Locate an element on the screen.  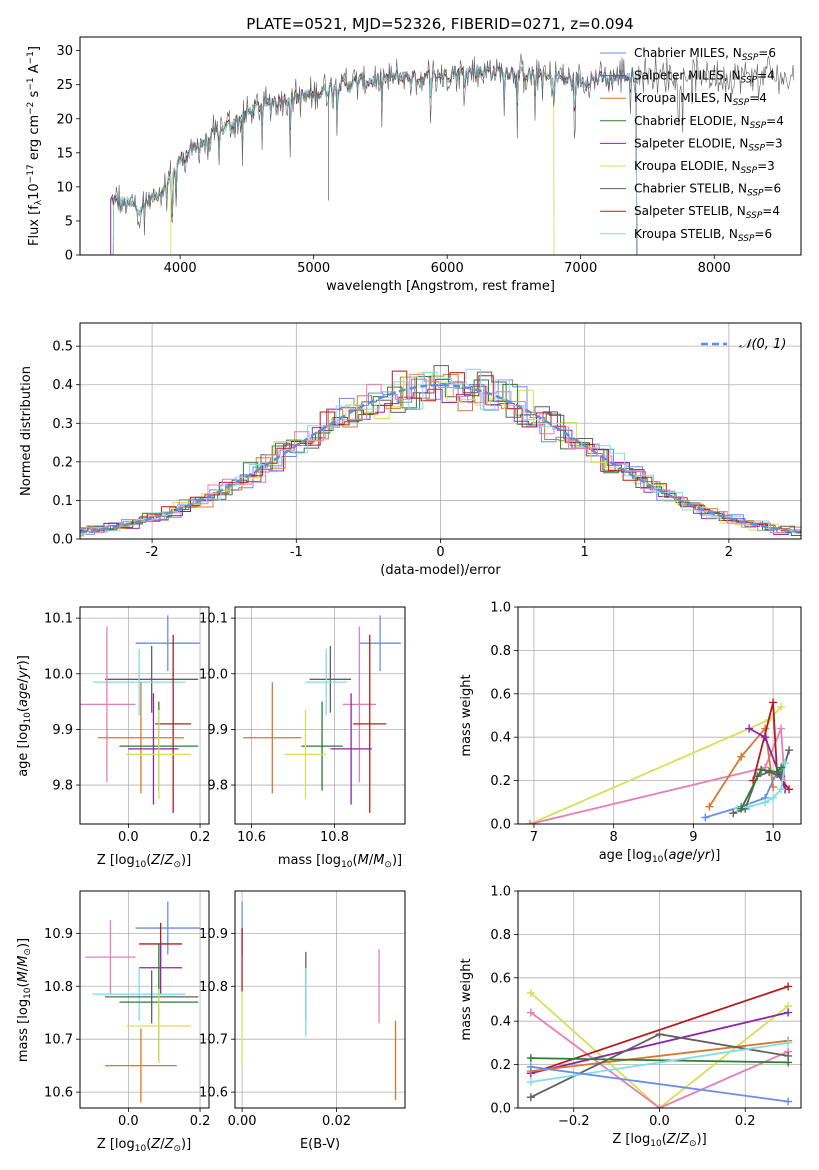
y-tick-label: 10.6 is located at coordinates (58, 1093).